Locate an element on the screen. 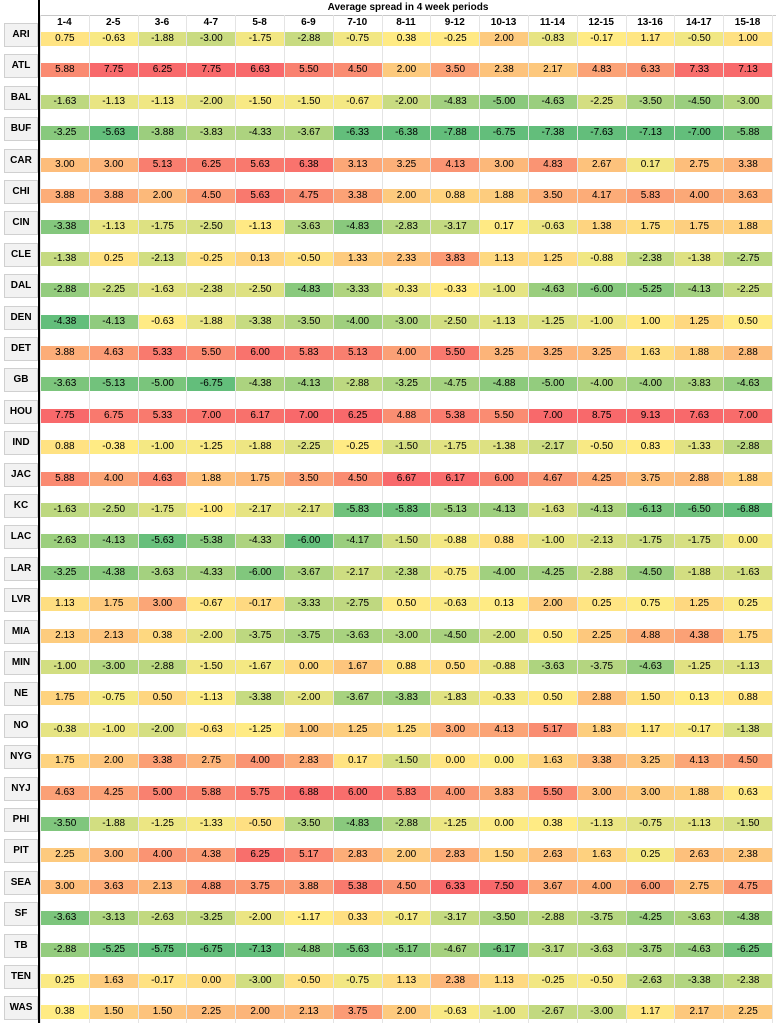 Image resolution: width=776 pixels, height=1023 pixels. spread-cell: -1.88 is located at coordinates (211, 321).